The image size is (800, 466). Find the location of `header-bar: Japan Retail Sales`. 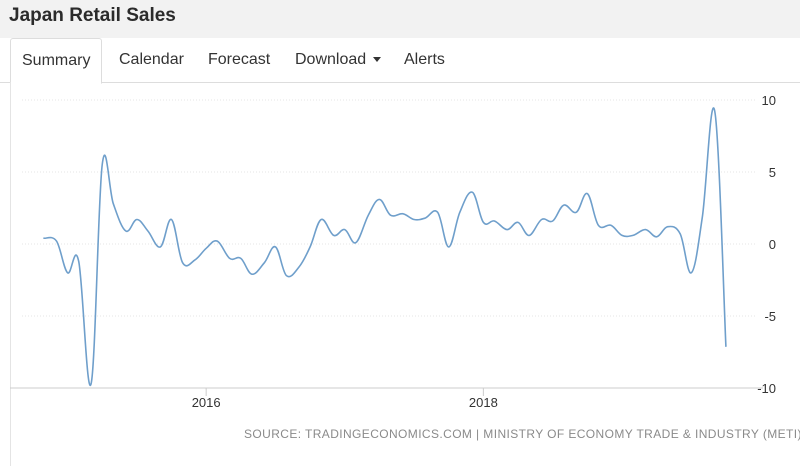

header-bar: Japan Retail Sales is located at coordinates (400, 19).